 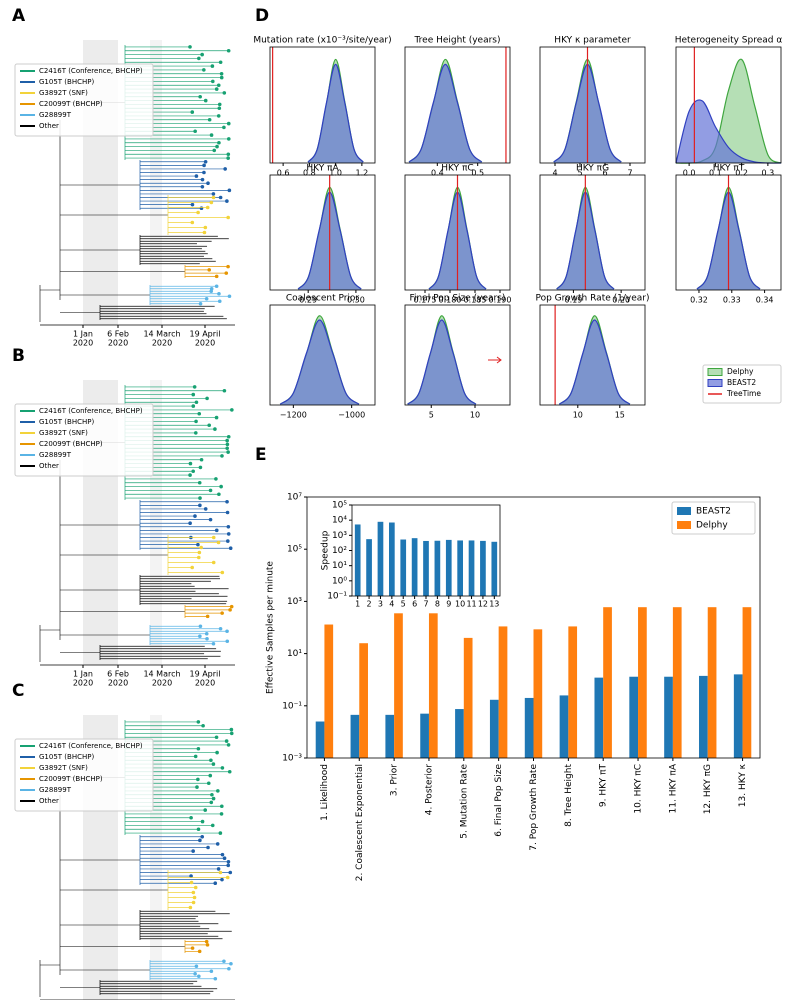 I want to click on legend-label: BEAST2, so click(x=713, y=512).